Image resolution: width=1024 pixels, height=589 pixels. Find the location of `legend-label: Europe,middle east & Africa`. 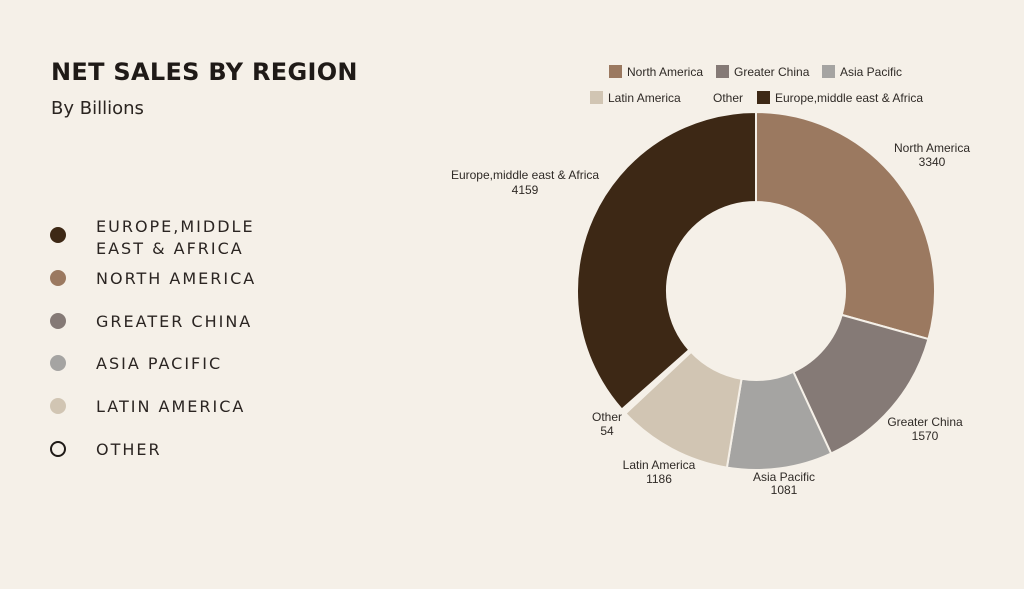

legend-label: Europe,middle east & Africa is located at coordinates (849, 98).